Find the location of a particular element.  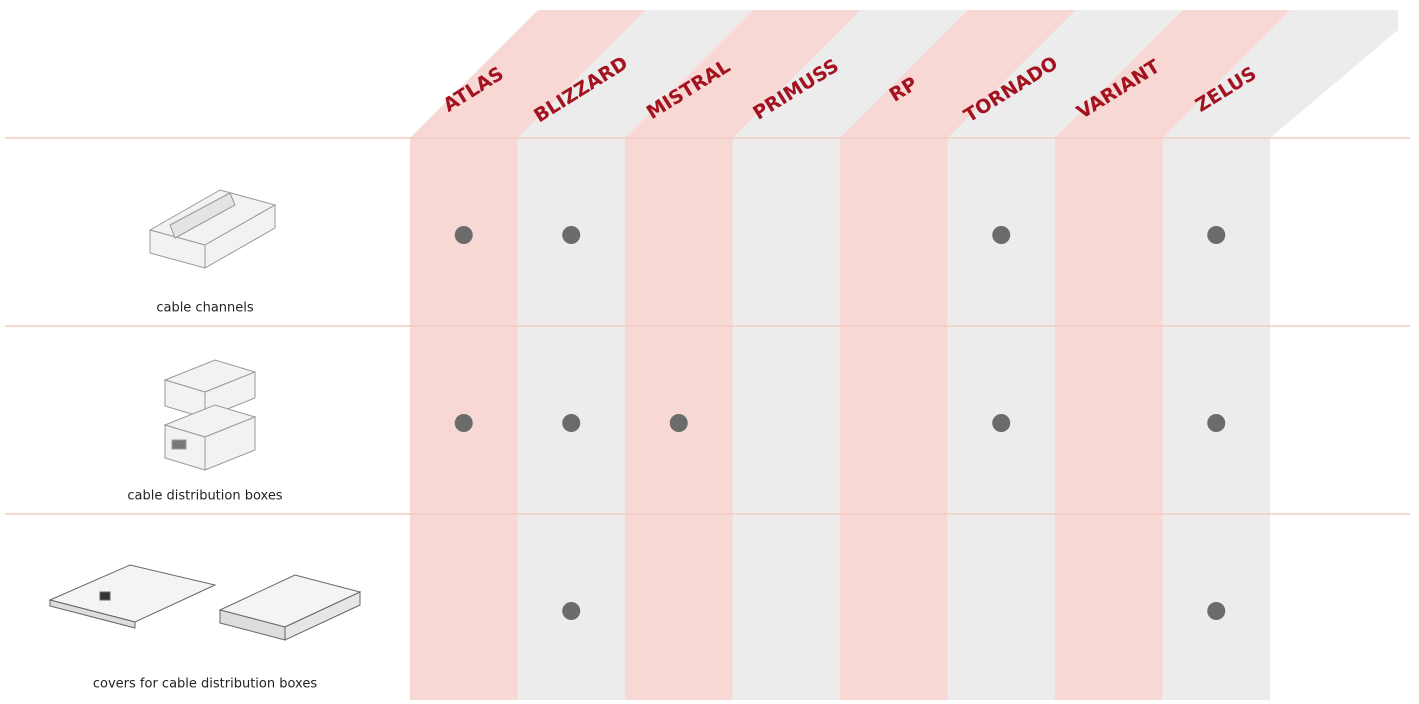

icon-covers is located at coordinates (205, 602).